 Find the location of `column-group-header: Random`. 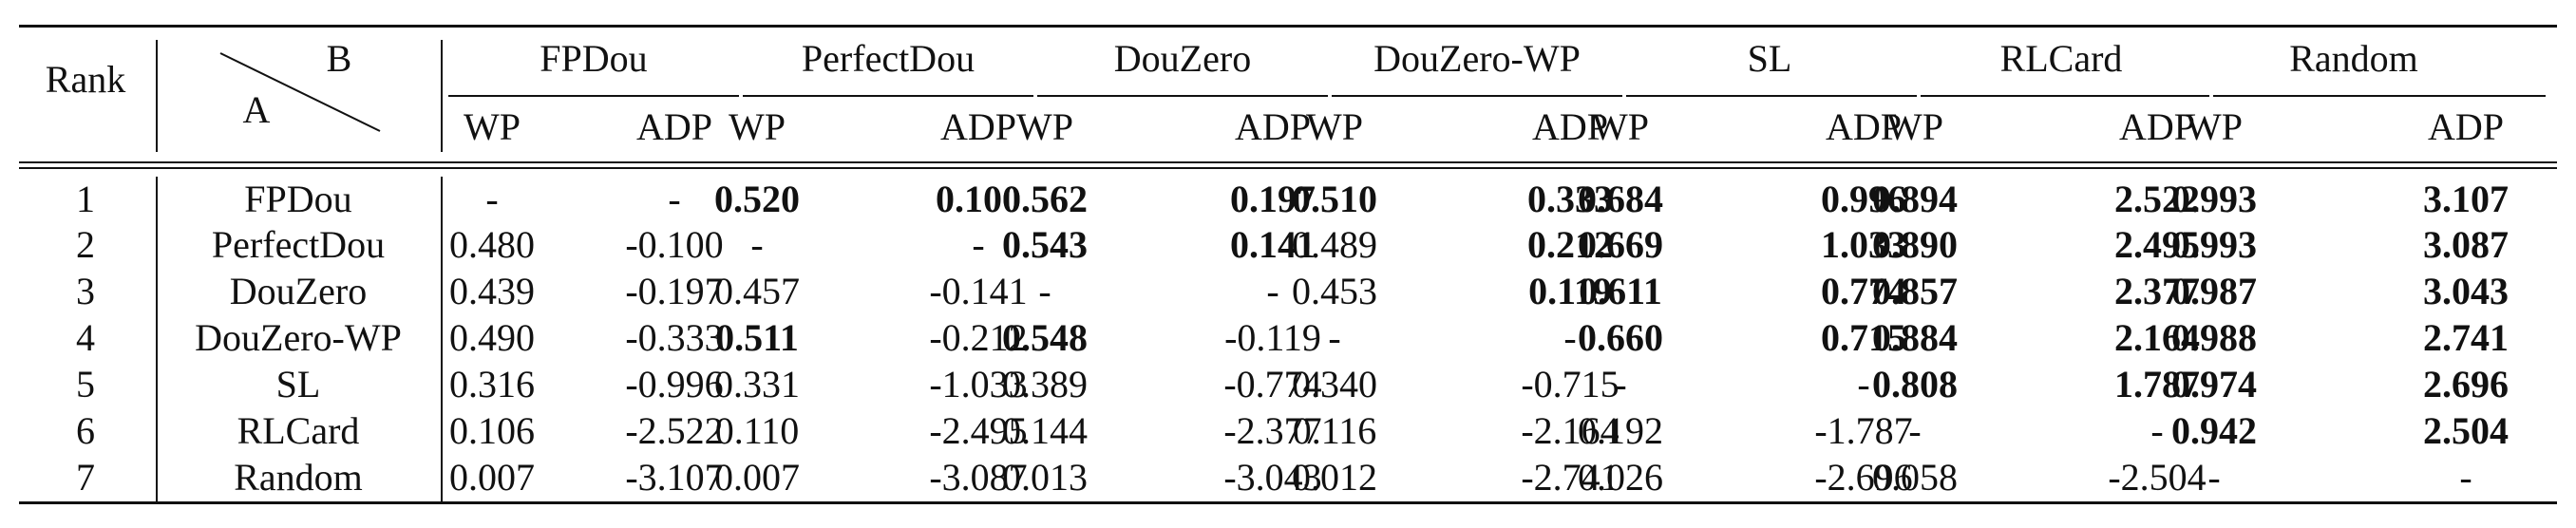

column-group-header: Random is located at coordinates (2353, 58).